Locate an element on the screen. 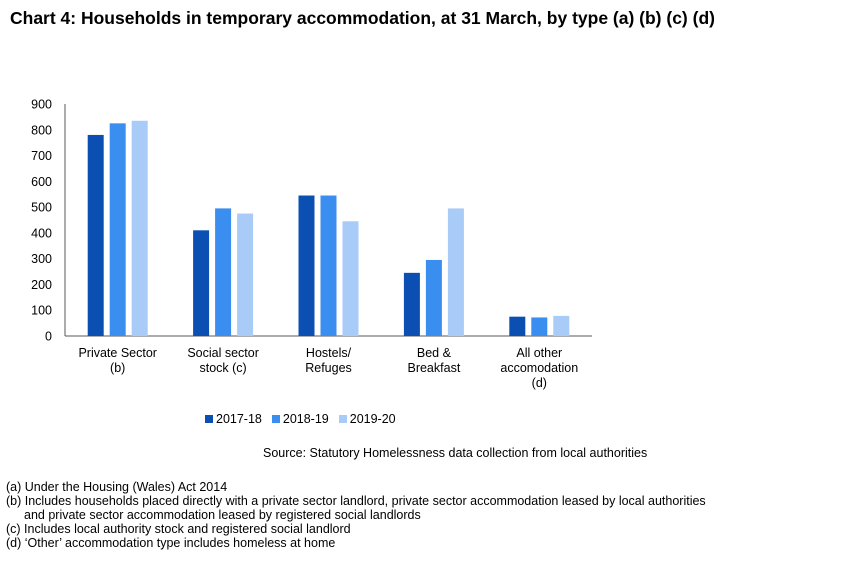 This screenshot has height=567, width=856. x-category-label-line: Private Sector is located at coordinates (117, 353).